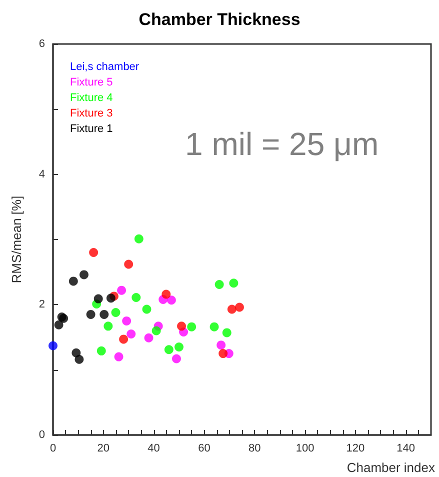 The width and height of the screenshot is (439, 477). What do you see at coordinates (91, 82) in the screenshot?
I see `text: Fixture 5` at bounding box center [91, 82].